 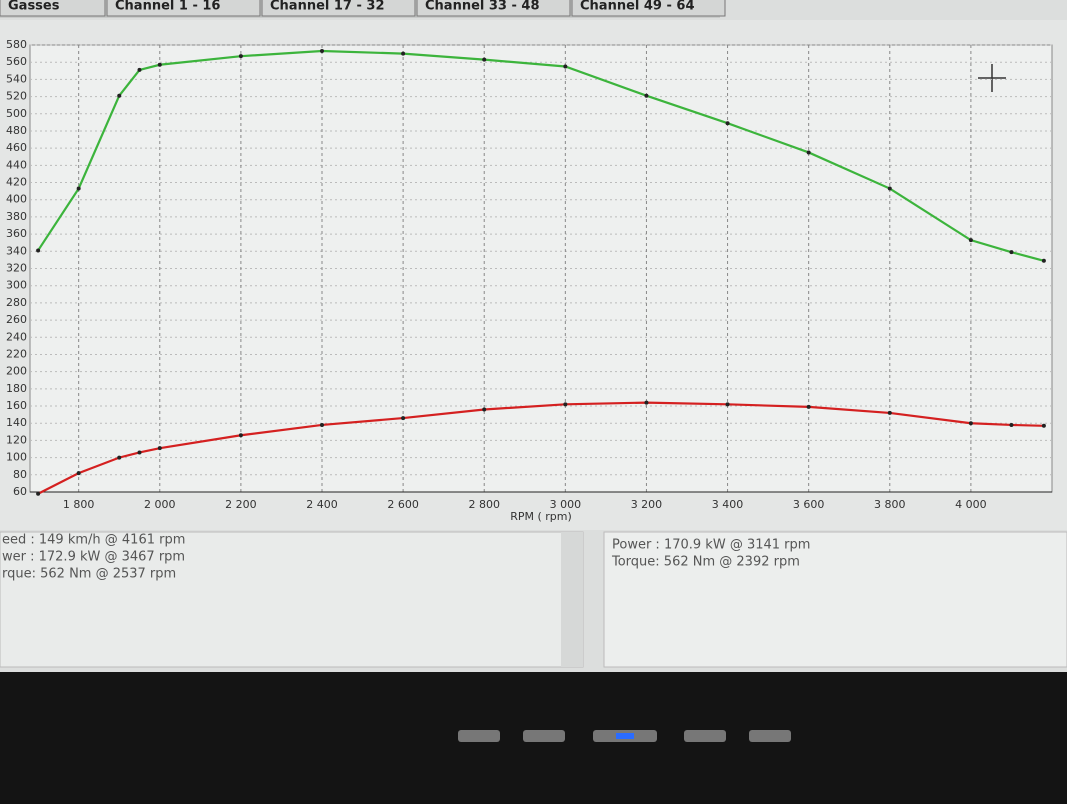 What do you see at coordinates (16, 439) in the screenshot?
I see `y-tick-label: 120` at bounding box center [16, 439].